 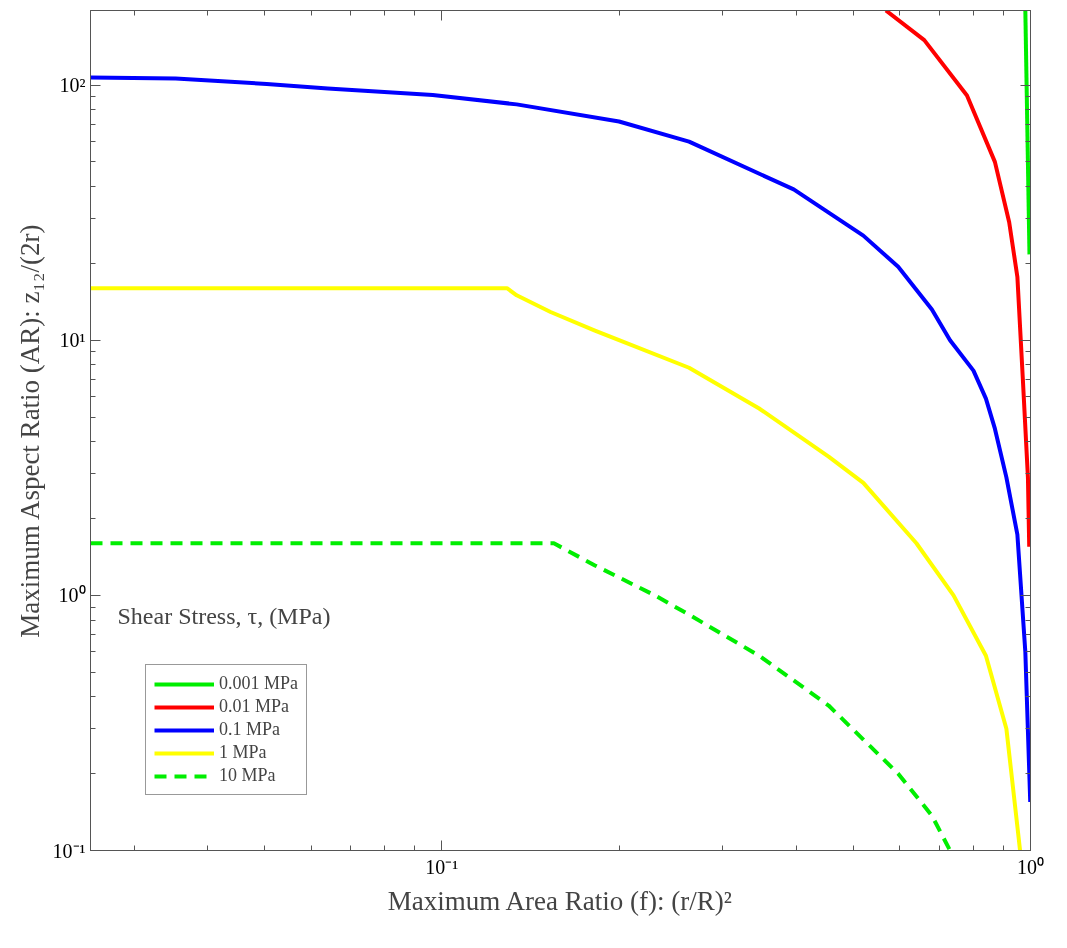 I want to click on y-tick-label: 10¹, so click(x=72, y=340).